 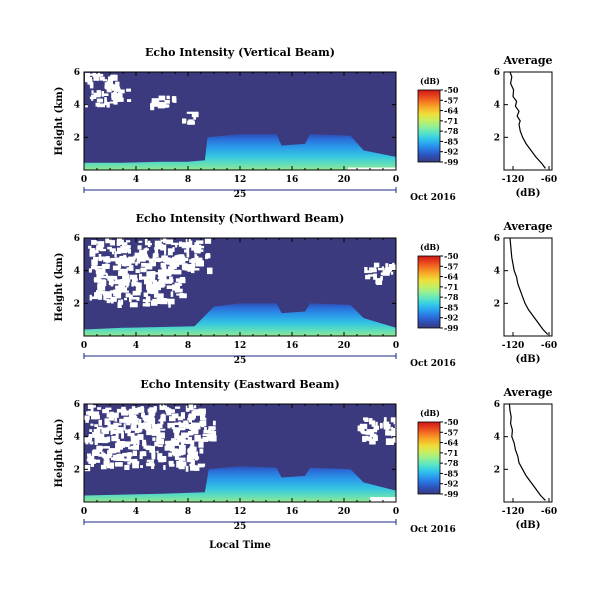 What do you see at coordinates (429, 458) in the screenshot?
I see `colorbar-gradient` at bounding box center [429, 458].